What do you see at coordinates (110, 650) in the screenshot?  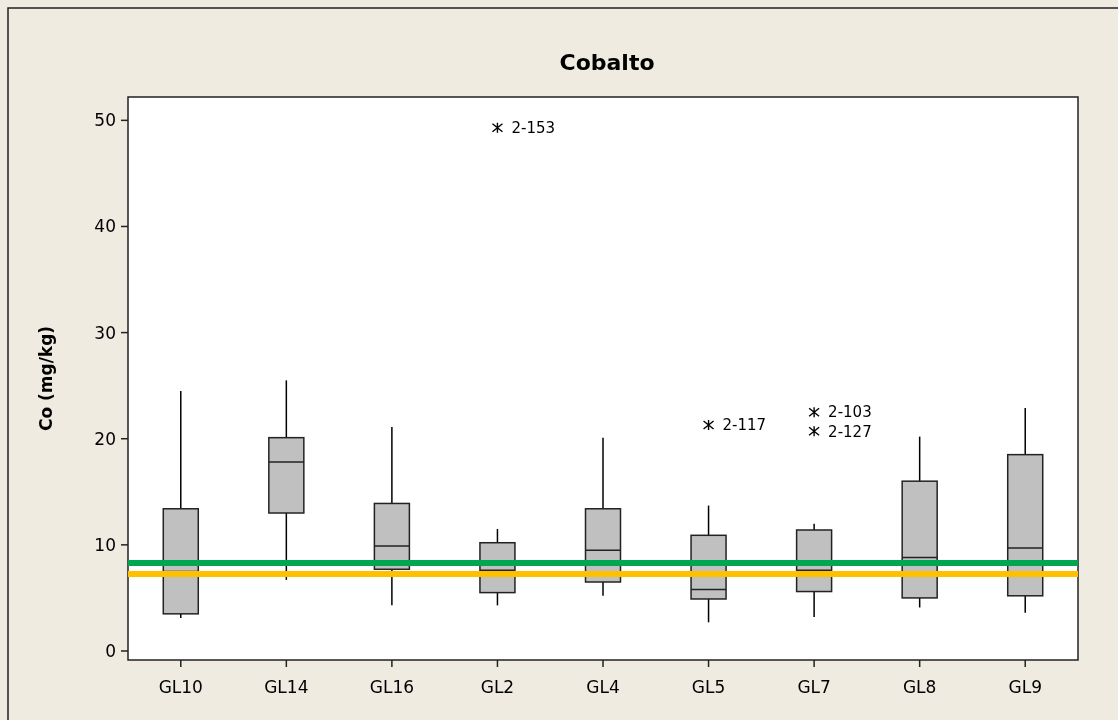 I see `y-tick-label: 0` at bounding box center [110, 650].